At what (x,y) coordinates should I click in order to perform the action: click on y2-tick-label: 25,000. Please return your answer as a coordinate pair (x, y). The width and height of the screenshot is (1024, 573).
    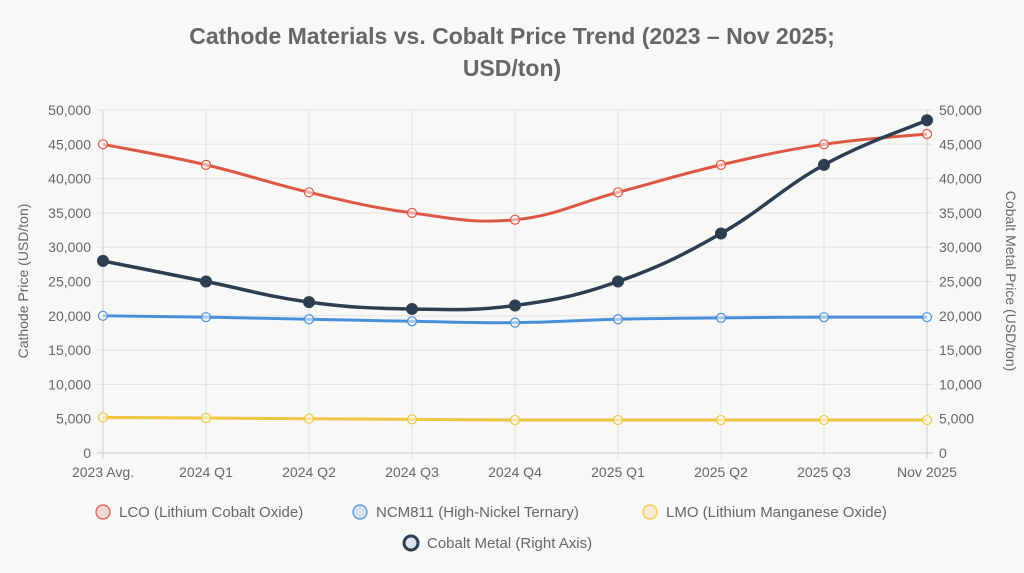
    Looking at the image, I should click on (960, 282).